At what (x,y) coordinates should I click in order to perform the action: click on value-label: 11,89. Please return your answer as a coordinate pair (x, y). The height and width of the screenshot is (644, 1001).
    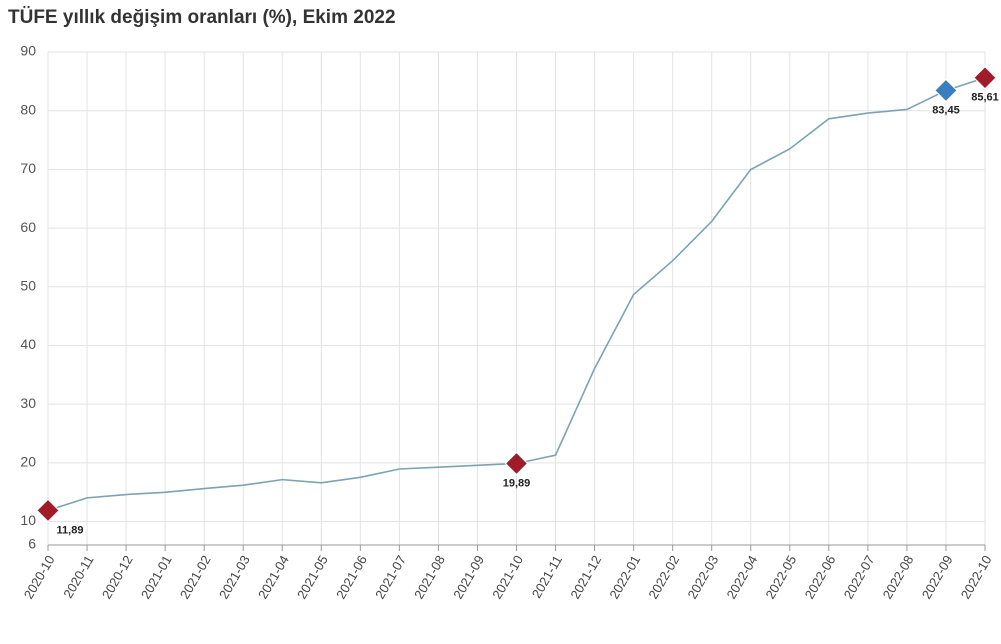
    Looking at the image, I should click on (70, 530).